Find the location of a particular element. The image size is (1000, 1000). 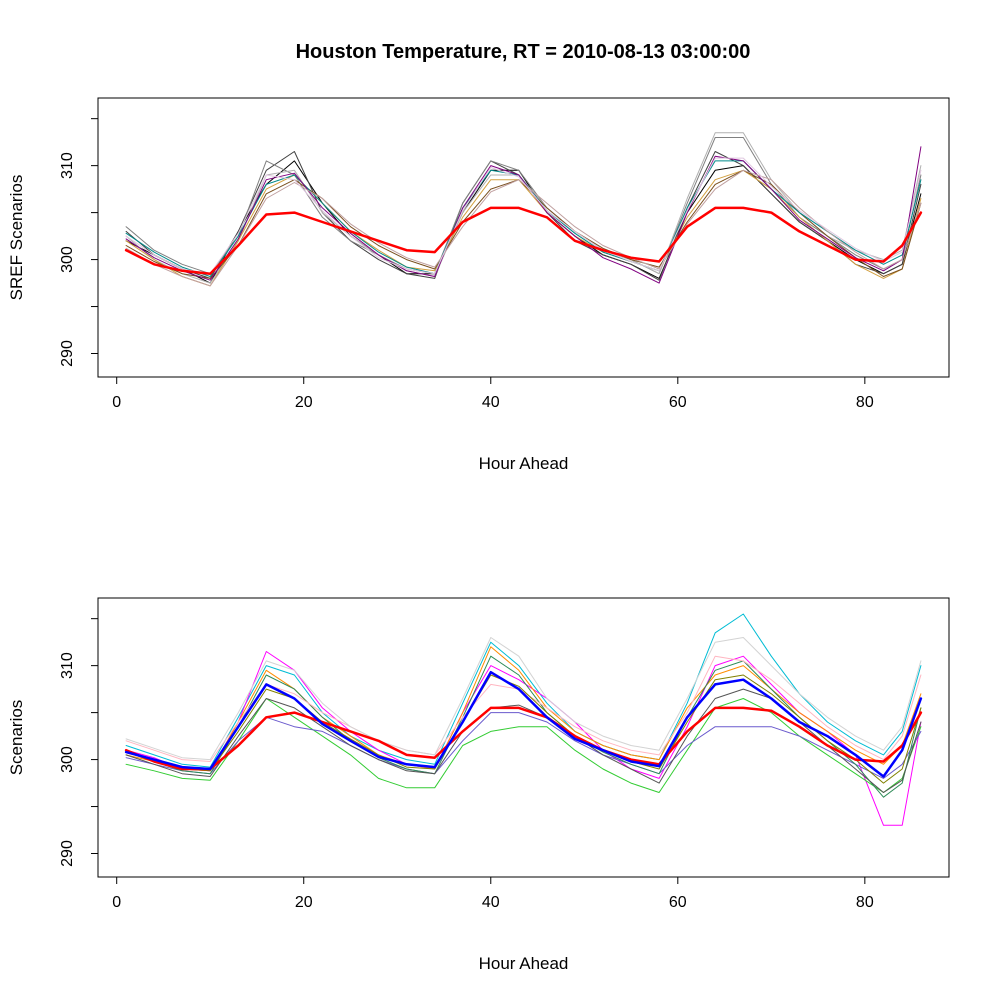

series-line-mean is located at coordinates (523, 724).